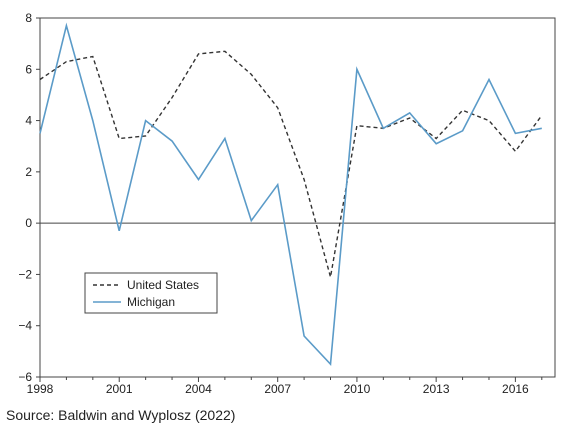 The height and width of the screenshot is (435, 572). What do you see at coordinates (28, 121) in the screenshot?
I see `y-tick-label: 4` at bounding box center [28, 121].